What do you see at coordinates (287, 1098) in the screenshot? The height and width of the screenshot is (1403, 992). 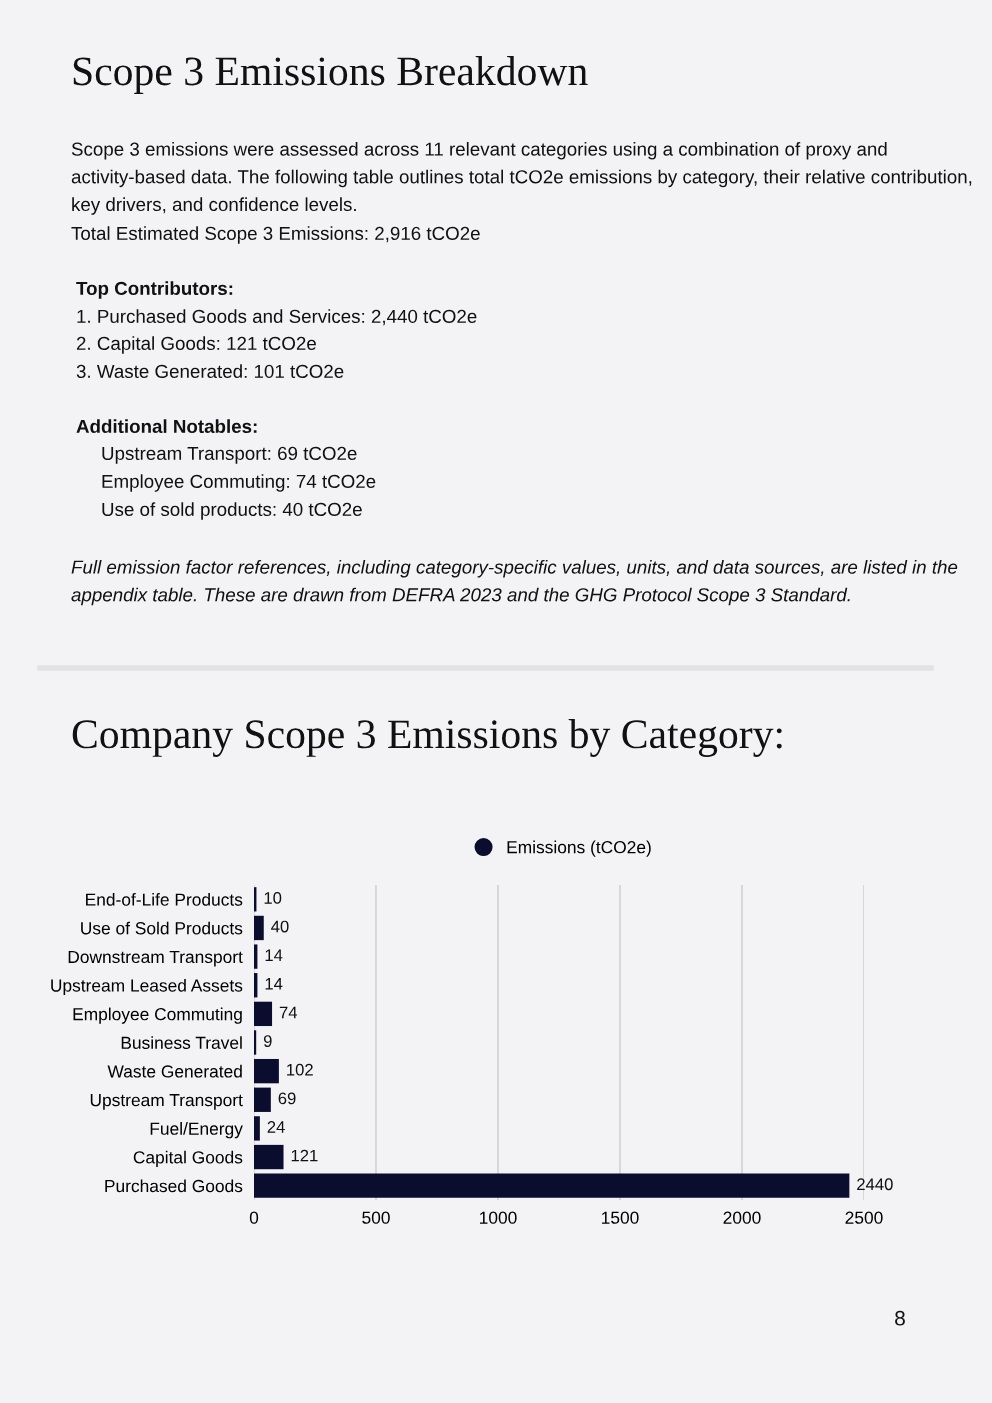 I see `data-label: 69` at bounding box center [287, 1098].